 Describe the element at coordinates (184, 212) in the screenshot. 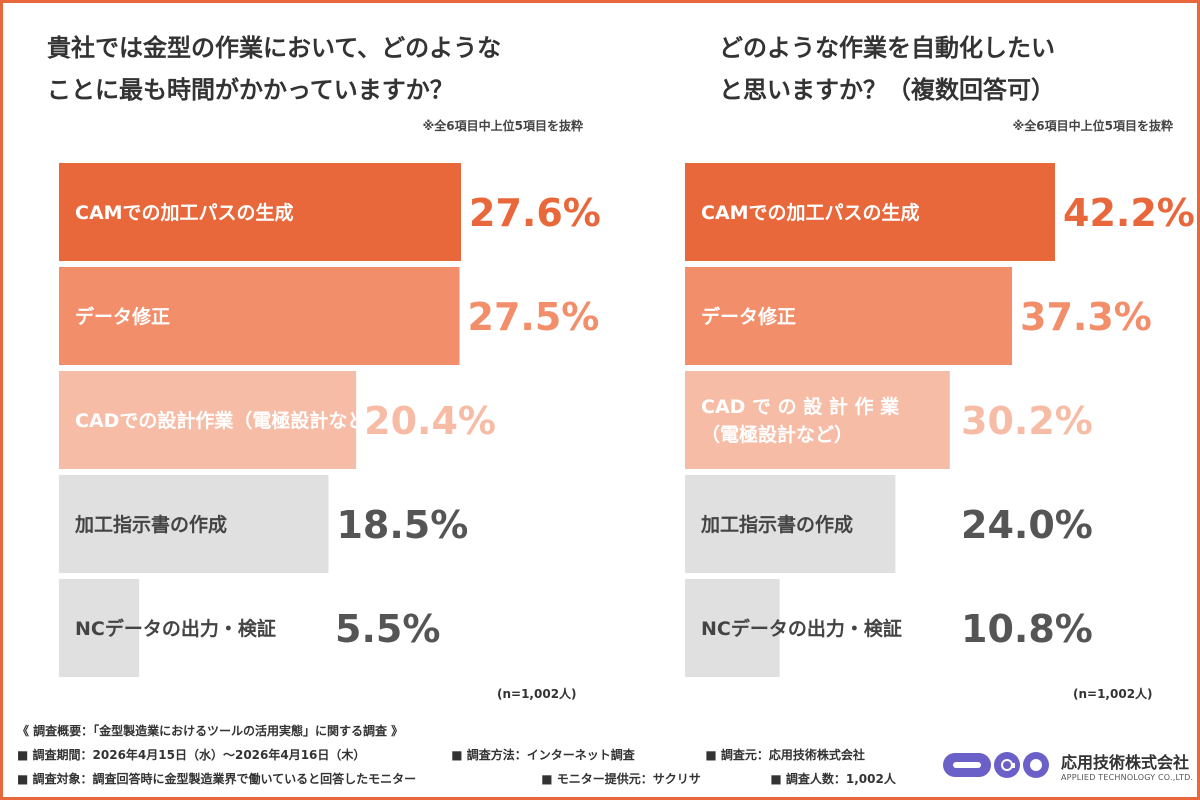

I see `left-category-label-1: CAMでの加工パスの生成` at that location.